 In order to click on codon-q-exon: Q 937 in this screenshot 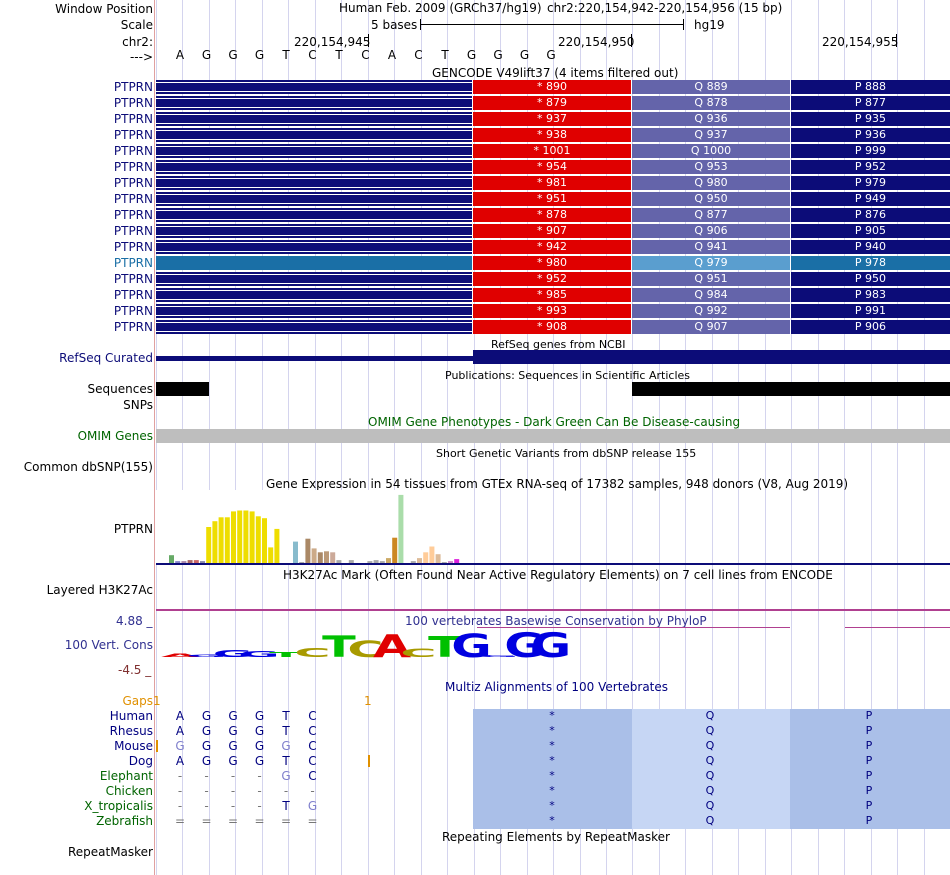, I will do `click(711, 135)`.